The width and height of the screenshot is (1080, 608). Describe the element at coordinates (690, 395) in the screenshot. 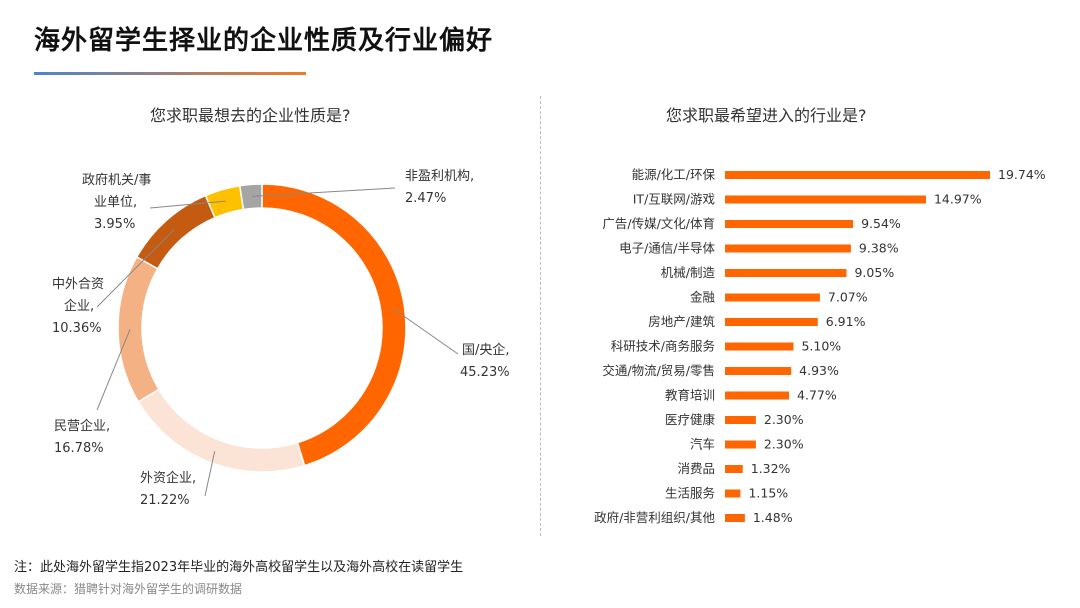

I see `bar-category-label: 教育培训` at that location.